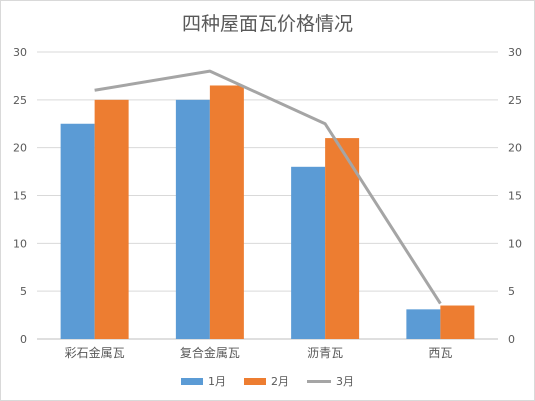 The width and height of the screenshot is (535, 401). Describe the element at coordinates (210, 352) in the screenshot. I see `x-category-label: 复合金属瓦` at that location.